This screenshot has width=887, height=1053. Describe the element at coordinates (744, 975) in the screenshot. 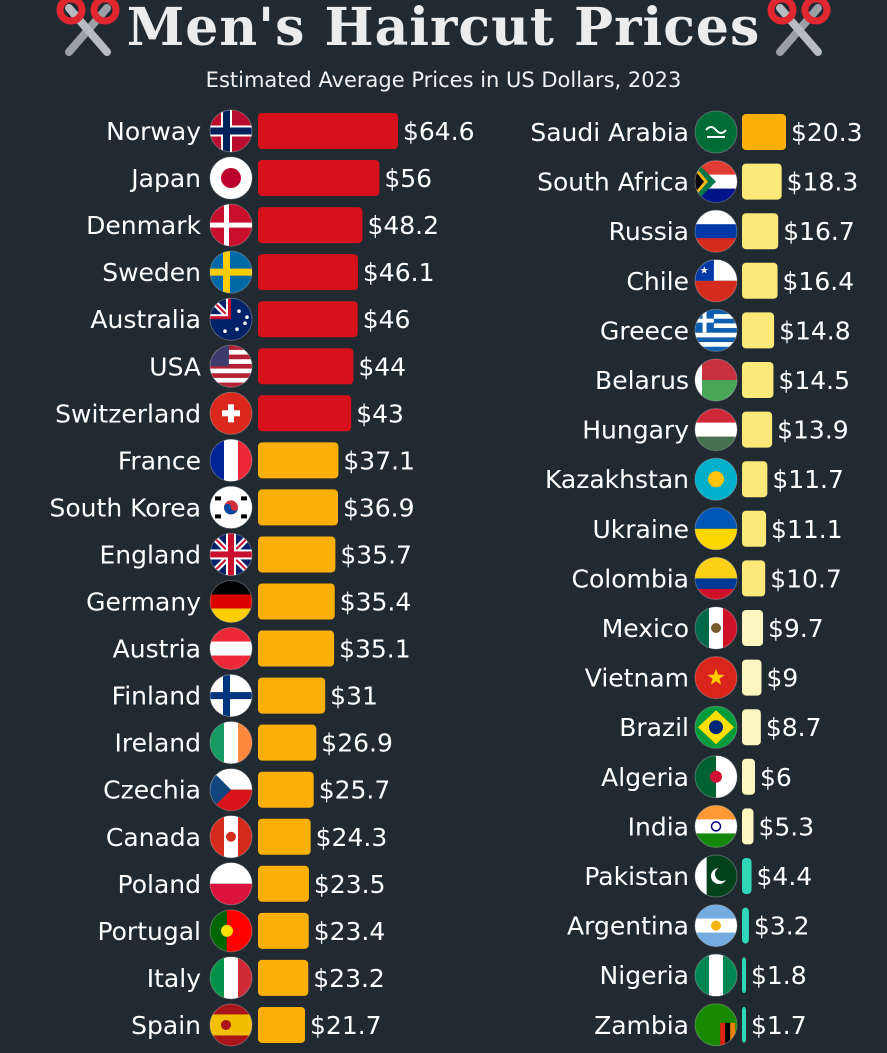

I see `bar-nigeria` at that location.